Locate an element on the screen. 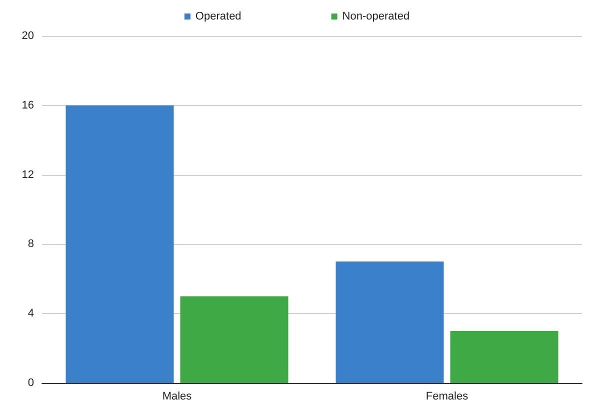 The width and height of the screenshot is (594, 407). legend-label: Non-operated is located at coordinates (376, 16).